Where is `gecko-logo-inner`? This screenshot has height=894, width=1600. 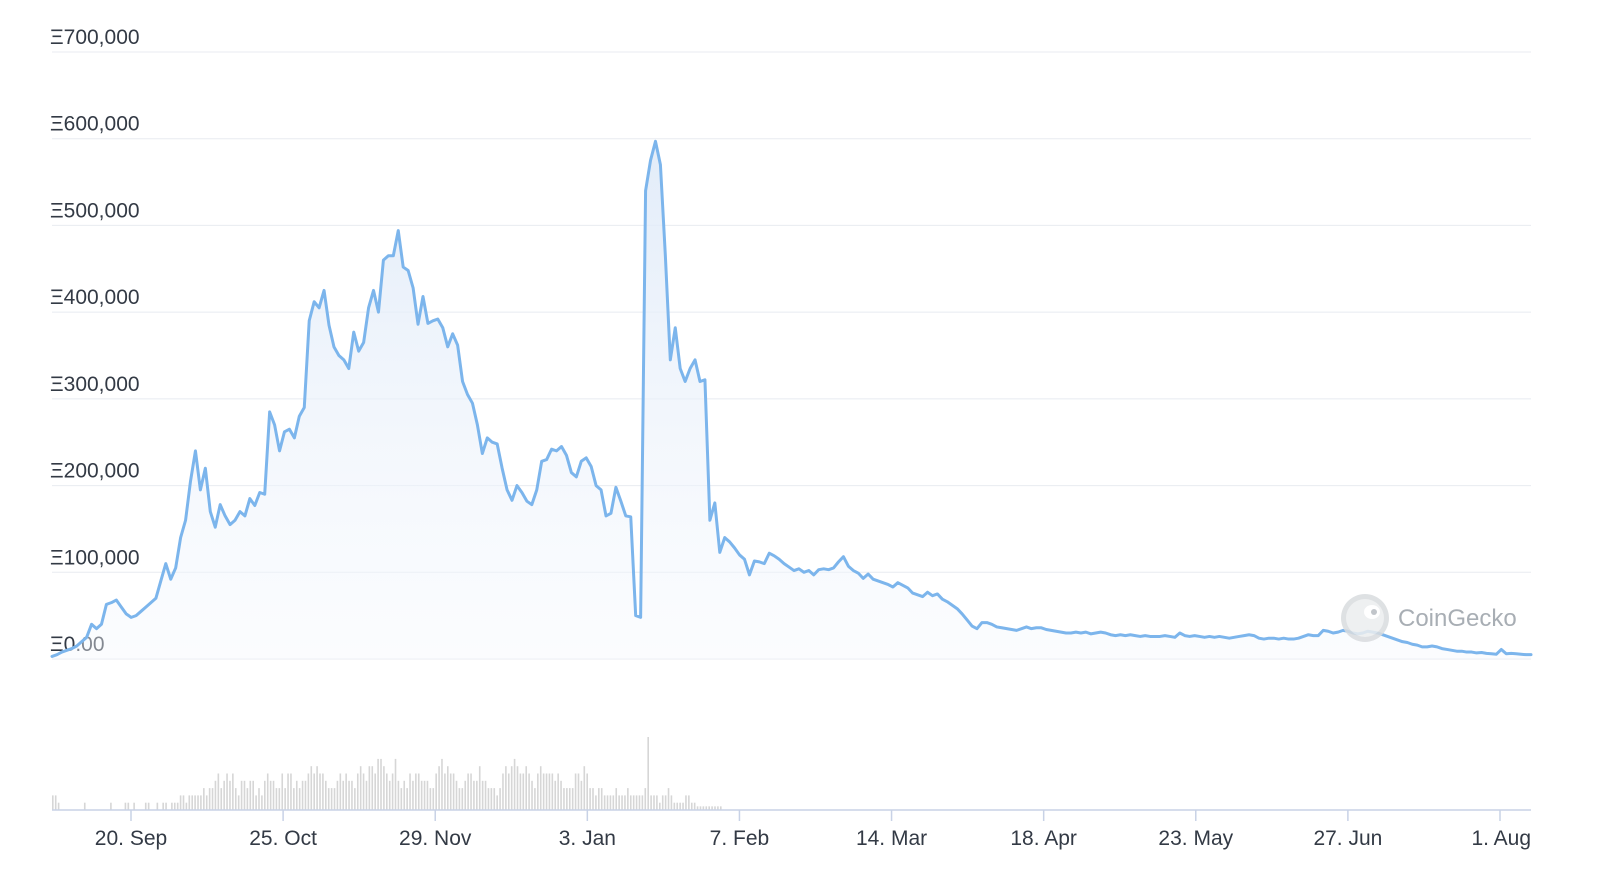 gecko-logo-inner is located at coordinates (1365, 618).